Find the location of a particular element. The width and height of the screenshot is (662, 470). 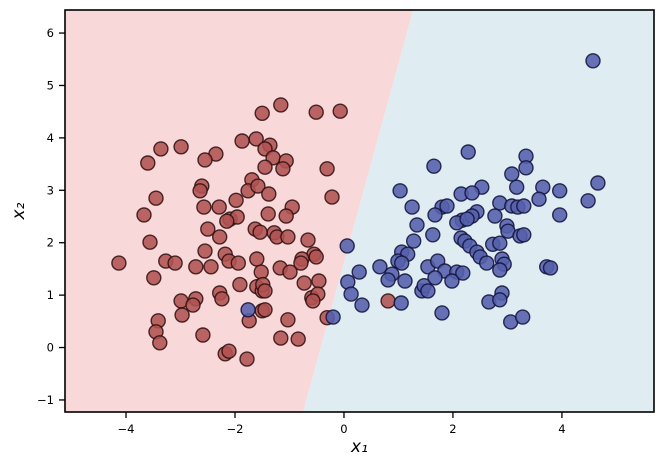

y-tick-label: 0 is located at coordinates (50, 348).